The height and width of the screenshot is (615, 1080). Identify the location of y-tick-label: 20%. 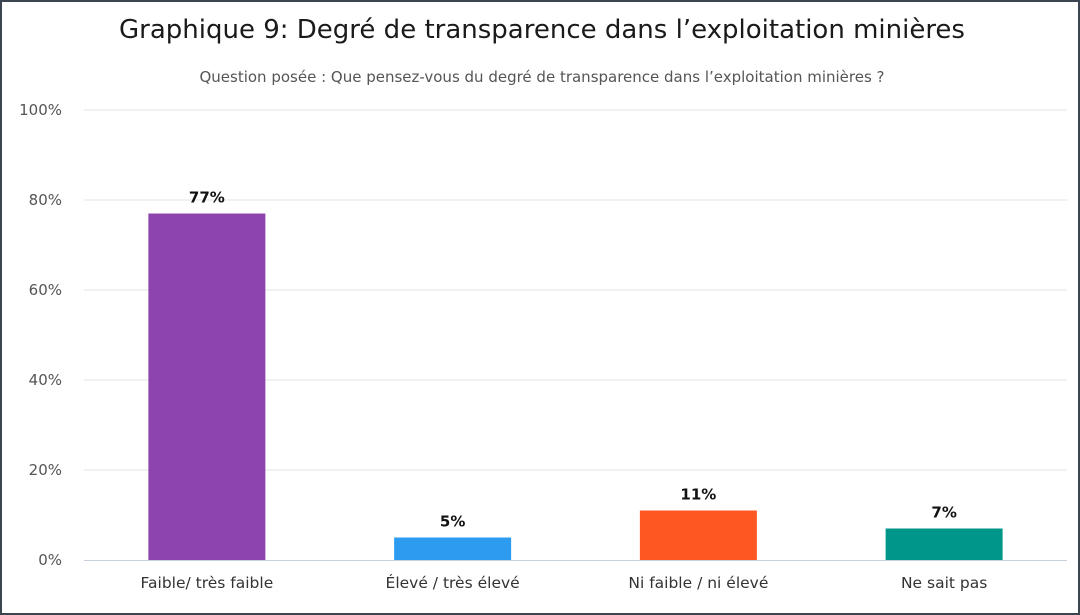
(45, 470).